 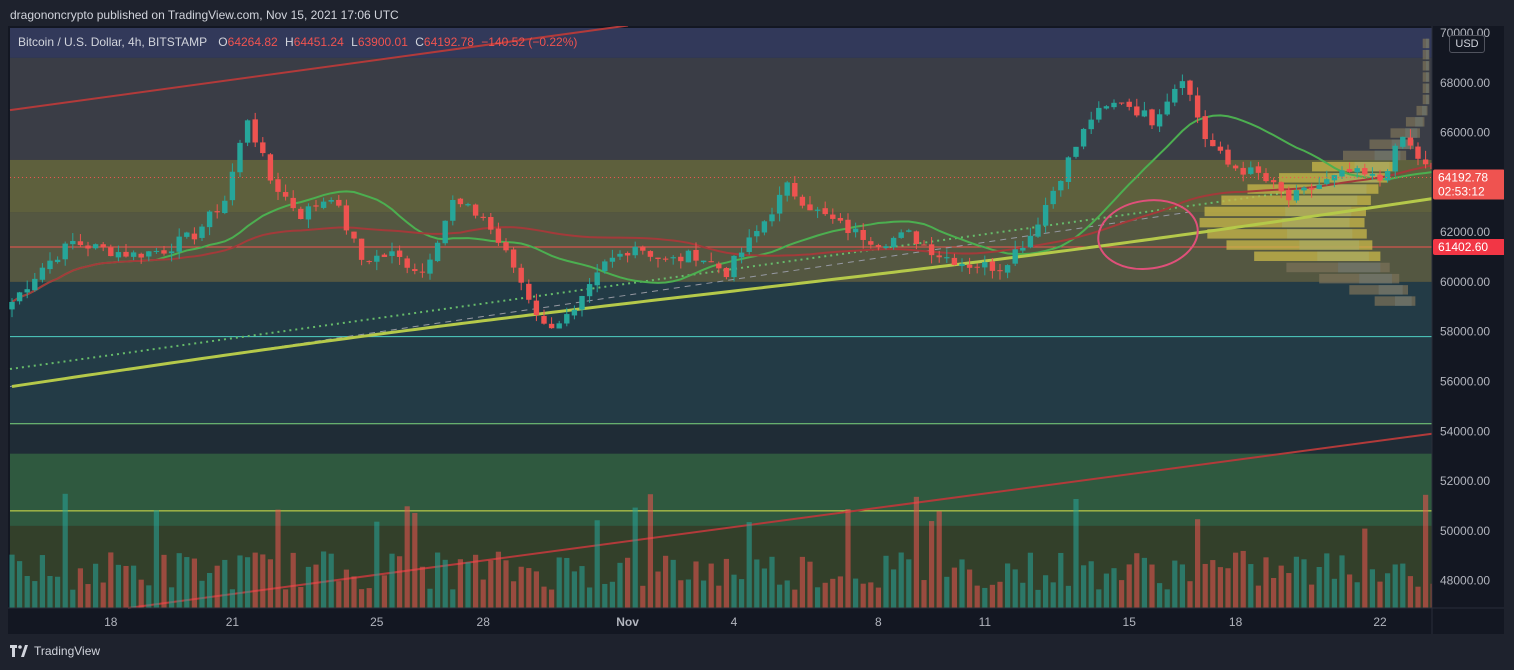 I want to click on top-band, so click(x=721, y=43).